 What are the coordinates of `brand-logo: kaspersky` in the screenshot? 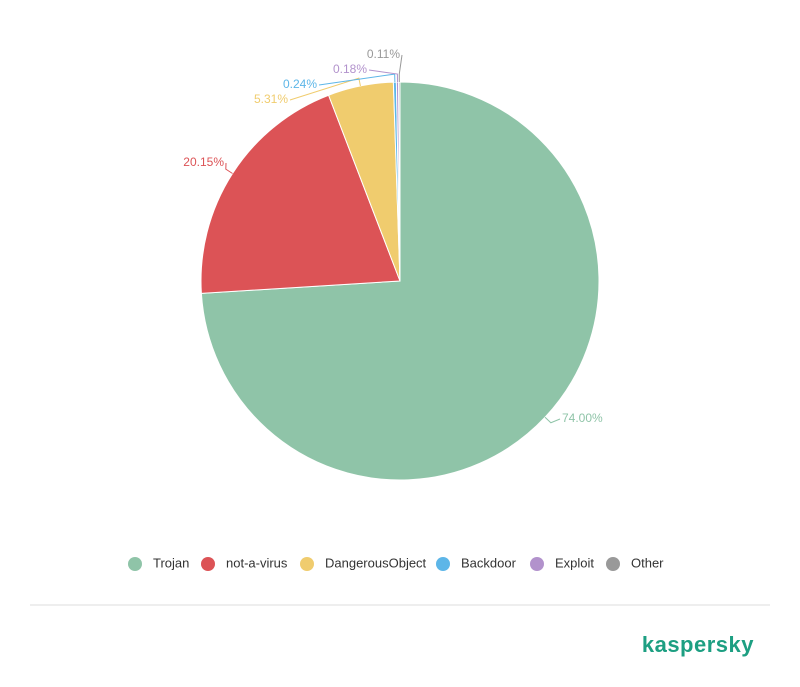 It's located at (698, 644).